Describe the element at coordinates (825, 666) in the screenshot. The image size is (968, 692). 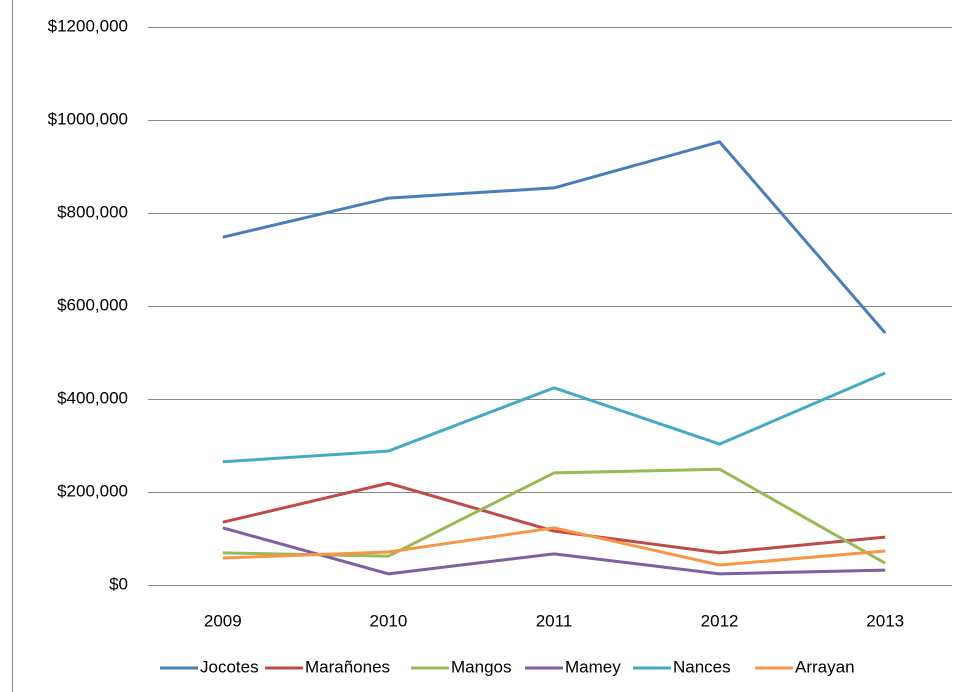
I see `legend-label: Arrayan` at that location.